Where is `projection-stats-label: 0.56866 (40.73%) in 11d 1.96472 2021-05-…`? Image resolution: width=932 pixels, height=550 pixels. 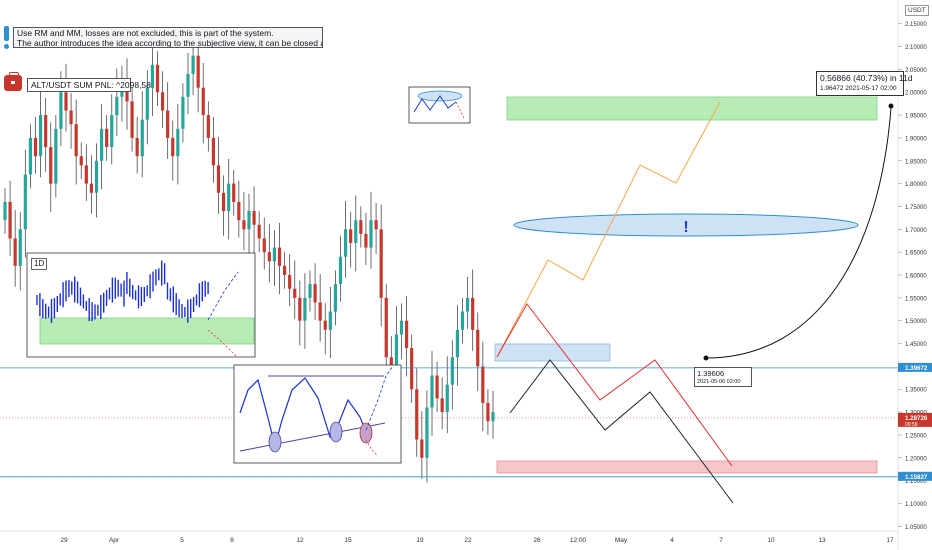 projection-stats-label: 0.56866 (40.73%) in 11d 1.96472 2021-05-… is located at coordinates (864, 83).